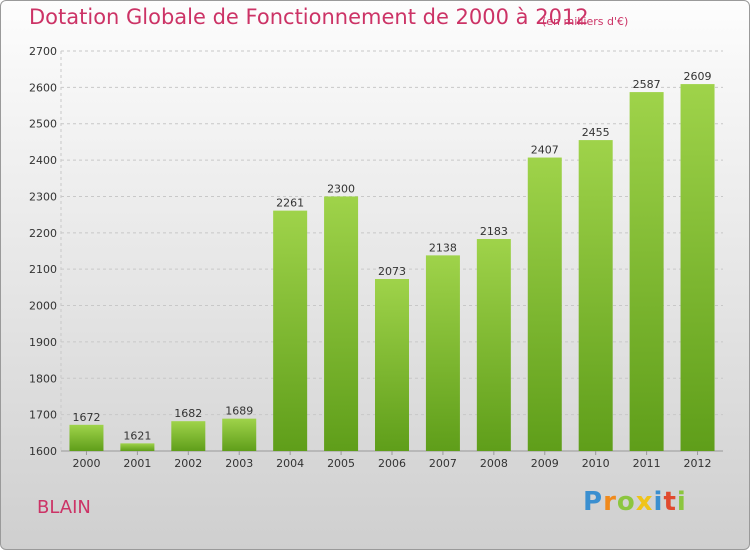  Describe the element at coordinates (43, 306) in the screenshot. I see `y-tick-label: 2000` at that location.